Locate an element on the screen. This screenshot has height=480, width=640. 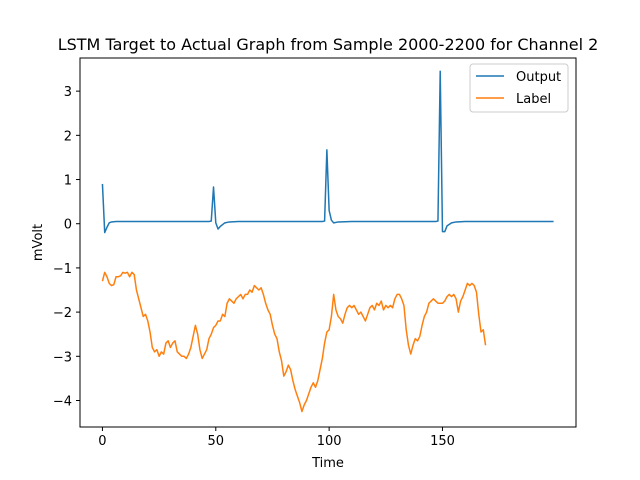
legend-label-label: Label is located at coordinates (533, 99).